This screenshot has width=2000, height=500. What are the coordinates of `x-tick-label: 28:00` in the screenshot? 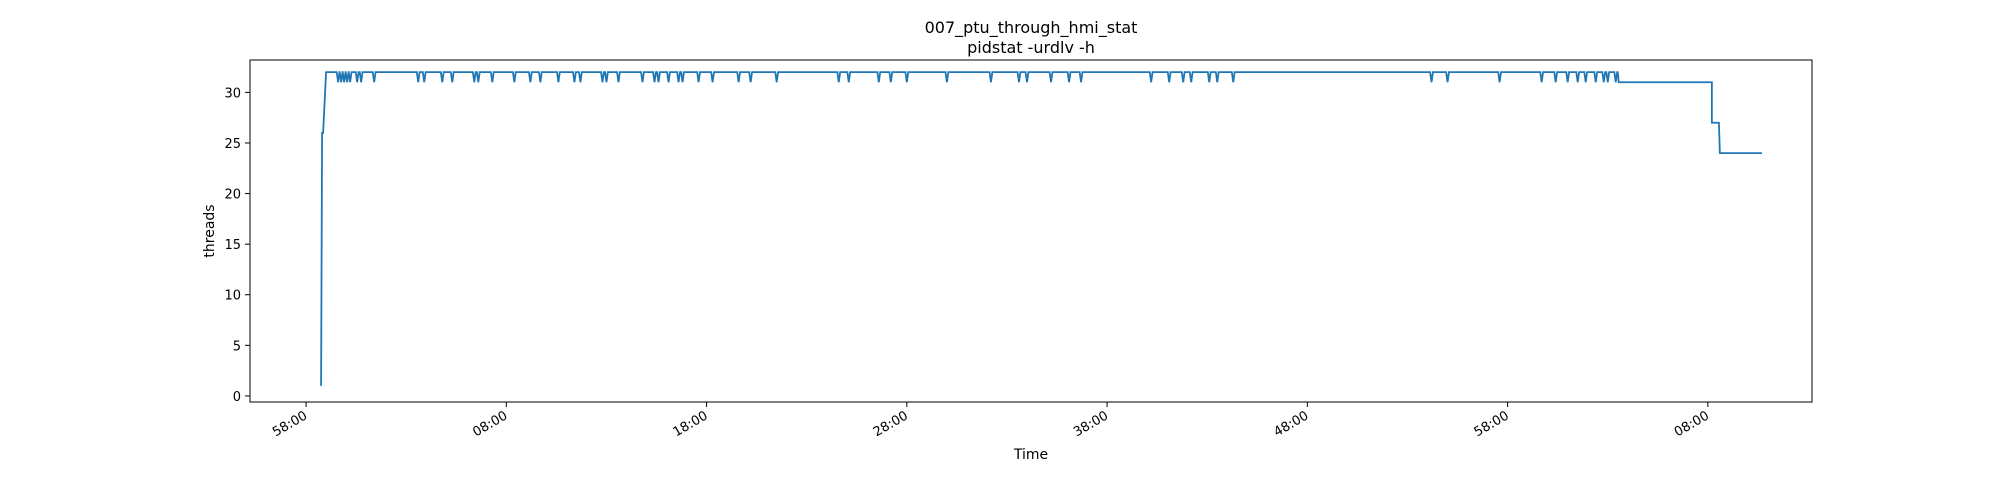 It's located at (891, 424).